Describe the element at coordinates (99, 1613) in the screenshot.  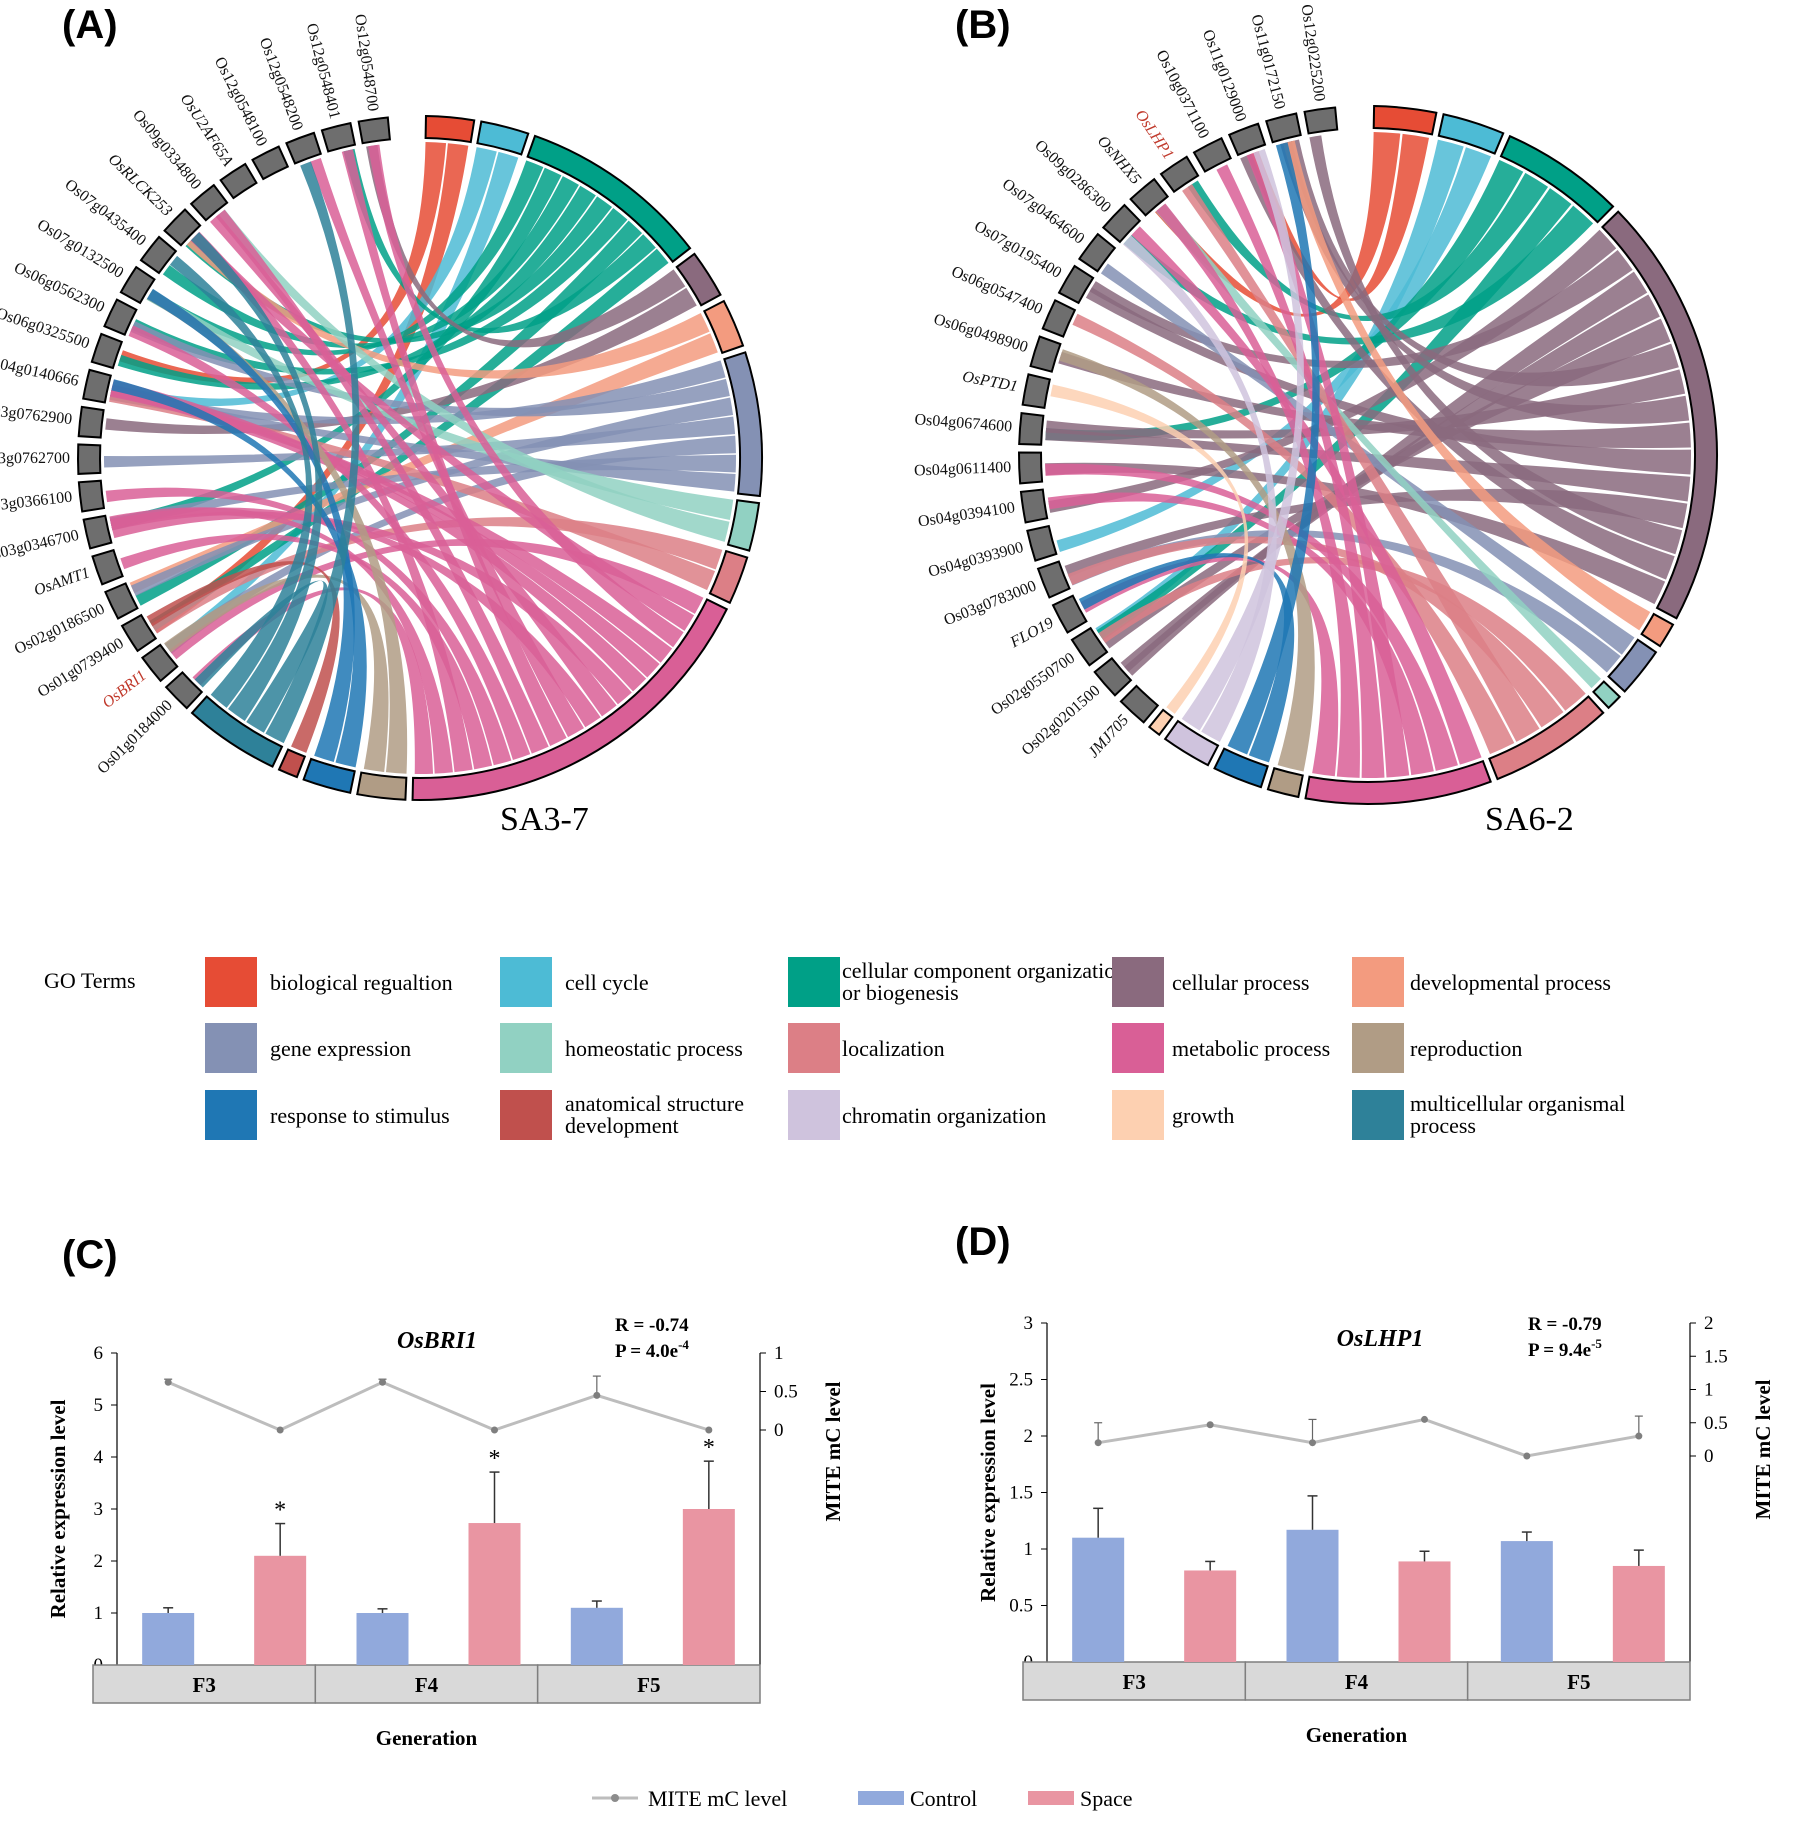
I see `y-tick-label: 1` at that location.